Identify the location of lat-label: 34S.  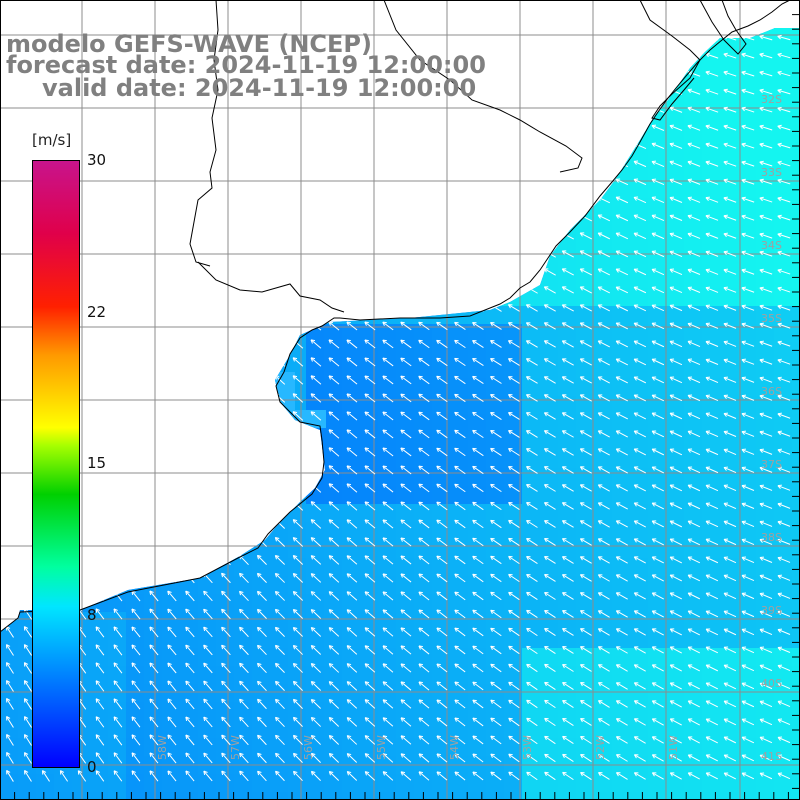
(771, 245).